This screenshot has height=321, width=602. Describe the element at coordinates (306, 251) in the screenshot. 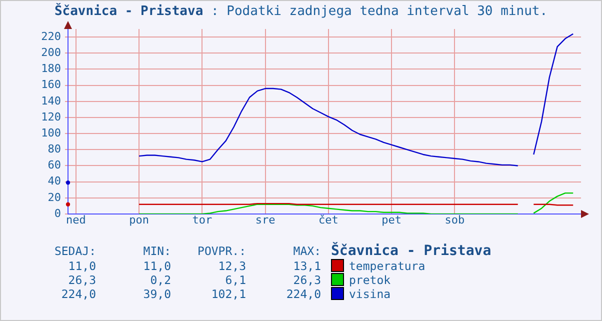

I see `text: MAX:` at that location.